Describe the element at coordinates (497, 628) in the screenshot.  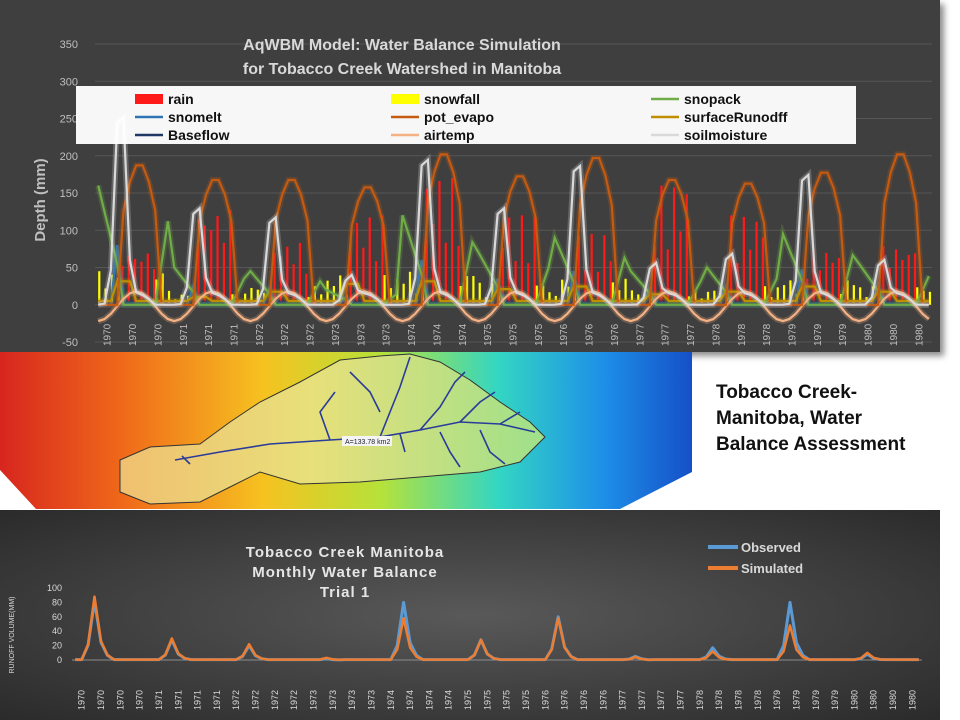
I see `simulated-line` at that location.